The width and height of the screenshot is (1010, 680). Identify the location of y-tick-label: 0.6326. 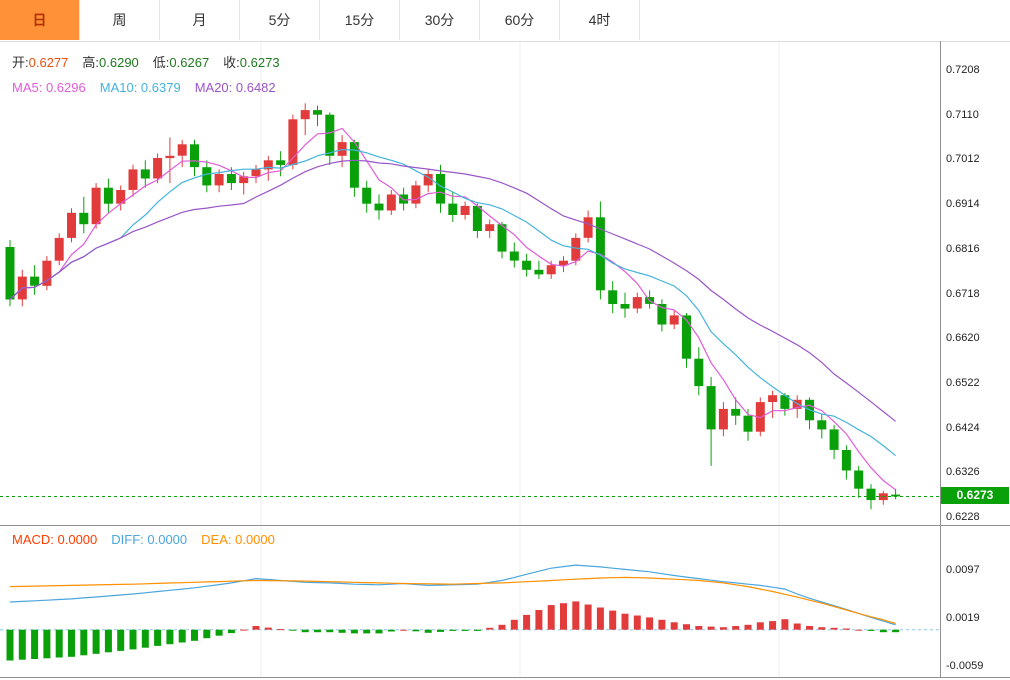
(963, 472).